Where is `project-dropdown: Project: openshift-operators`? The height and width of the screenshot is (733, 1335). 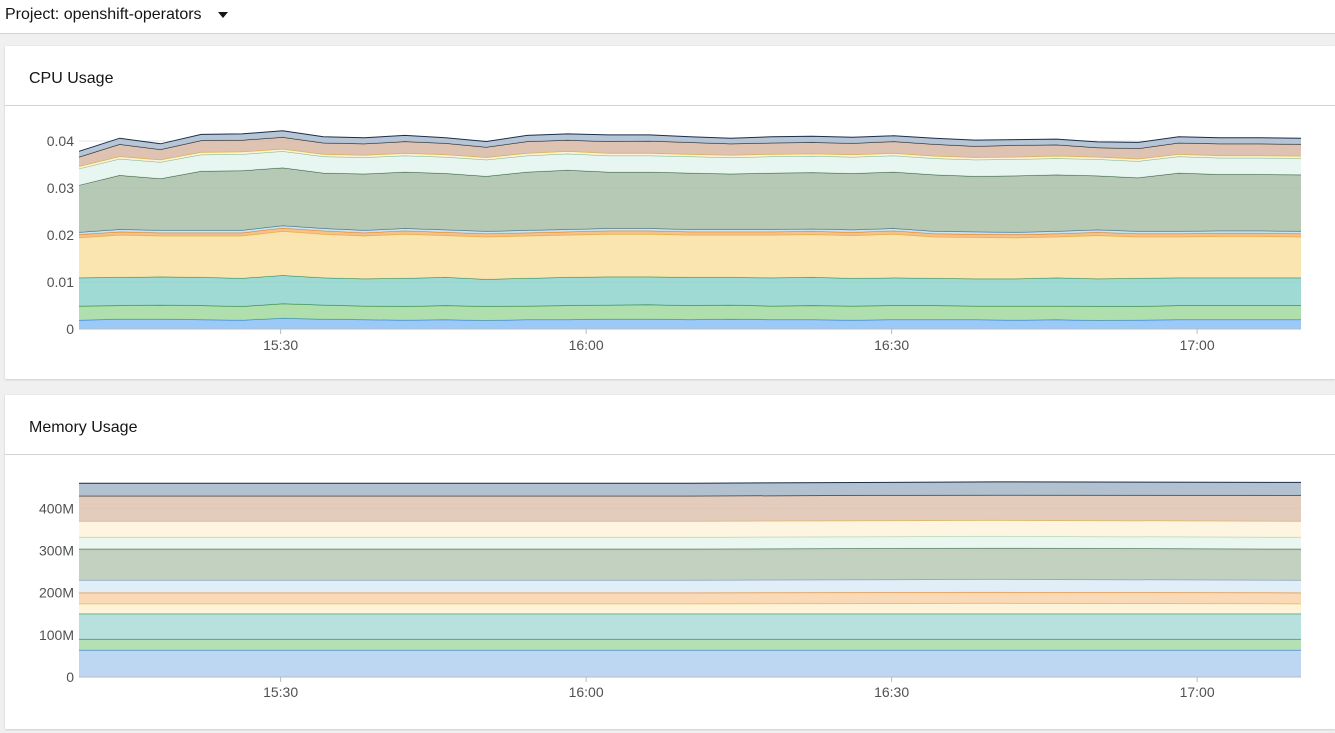 project-dropdown: Project: openshift-operators is located at coordinates (116, 15).